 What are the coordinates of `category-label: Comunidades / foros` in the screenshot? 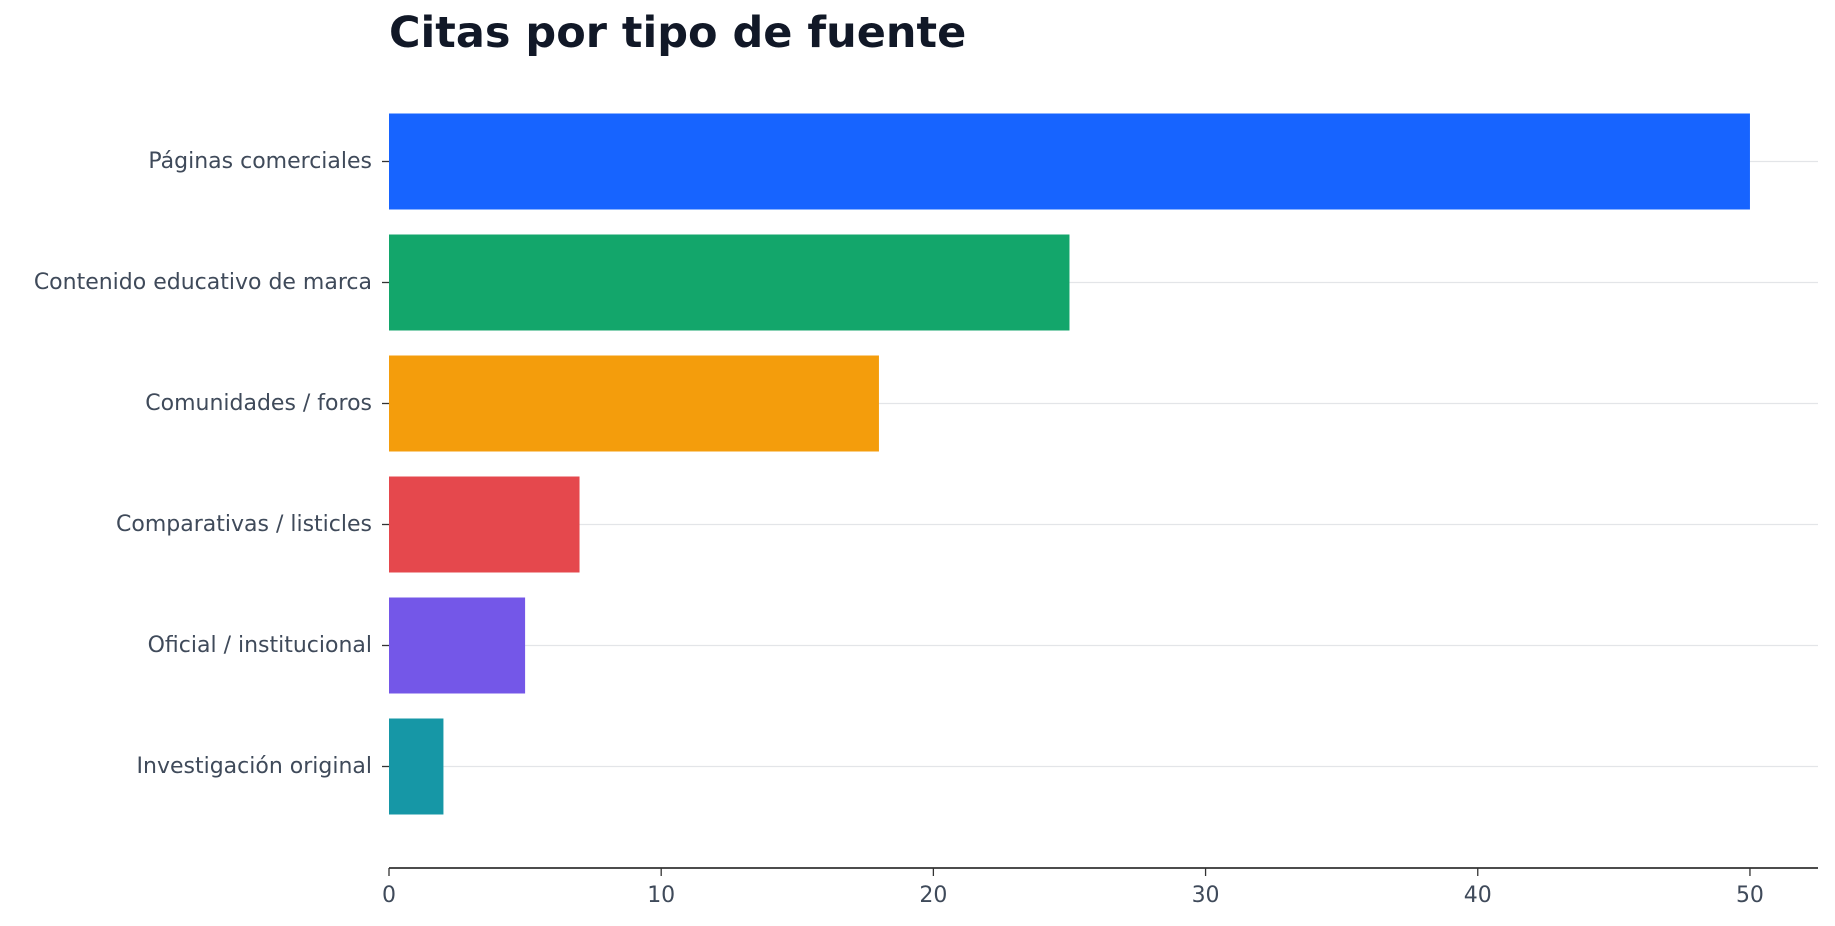 It's located at (258, 403).